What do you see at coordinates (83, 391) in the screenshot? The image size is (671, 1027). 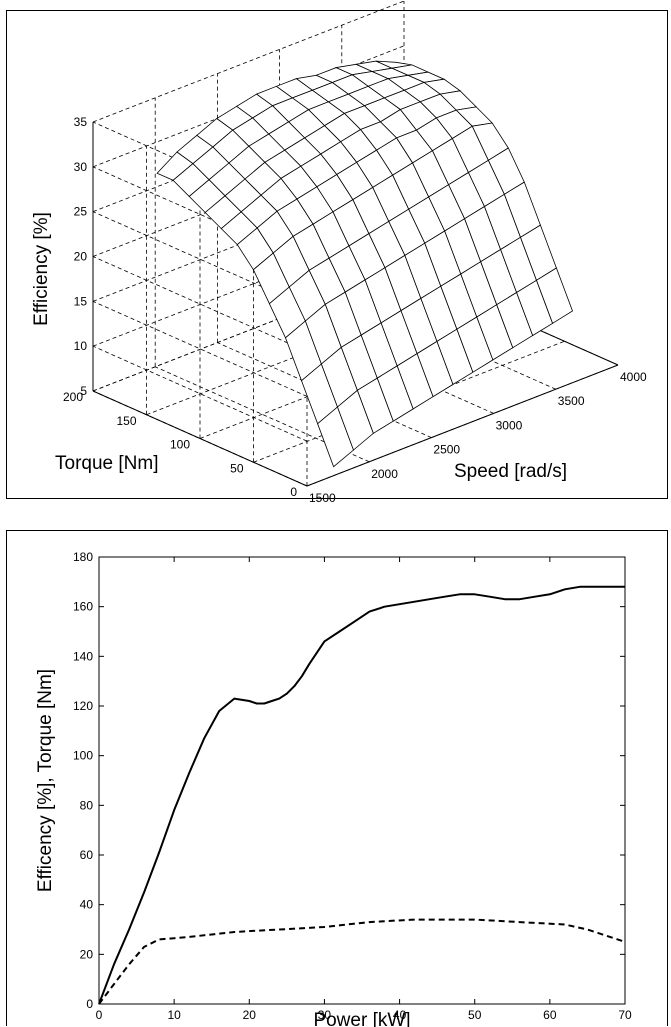 I see `efficiency-tick-label: 5` at bounding box center [83, 391].